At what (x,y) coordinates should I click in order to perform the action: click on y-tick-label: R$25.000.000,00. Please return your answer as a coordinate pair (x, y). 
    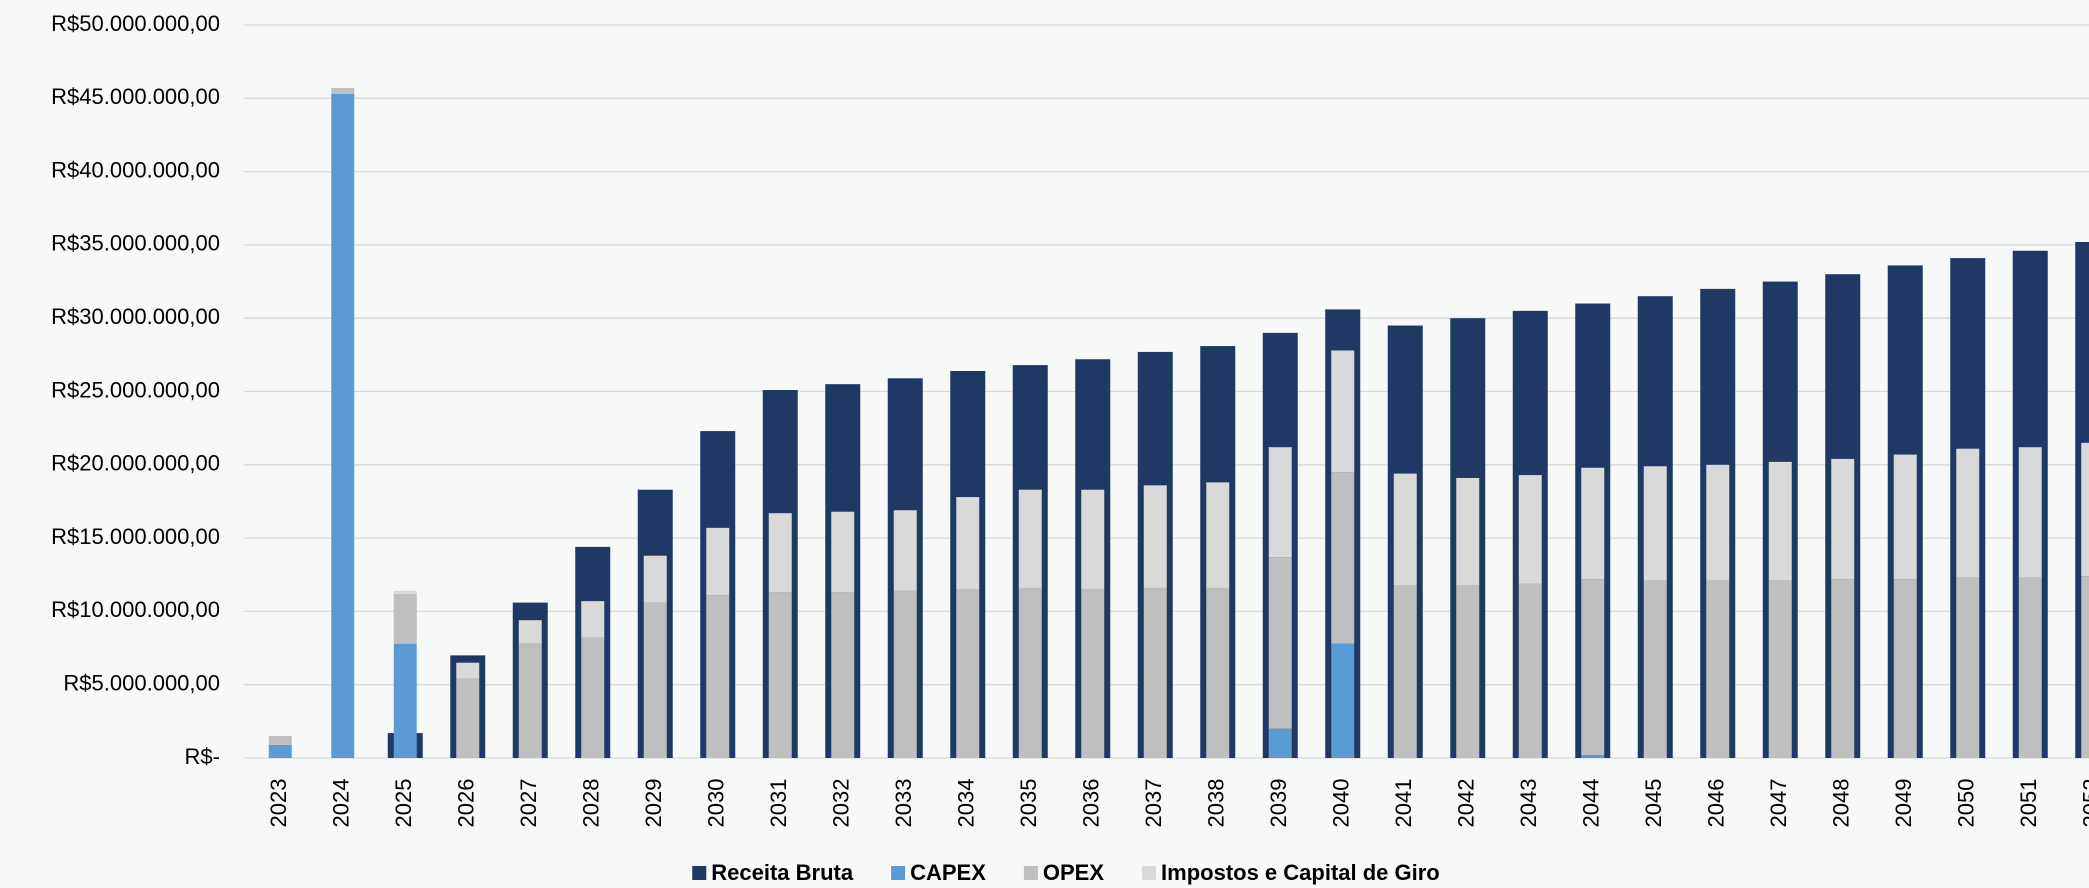
    Looking at the image, I should click on (135, 389).